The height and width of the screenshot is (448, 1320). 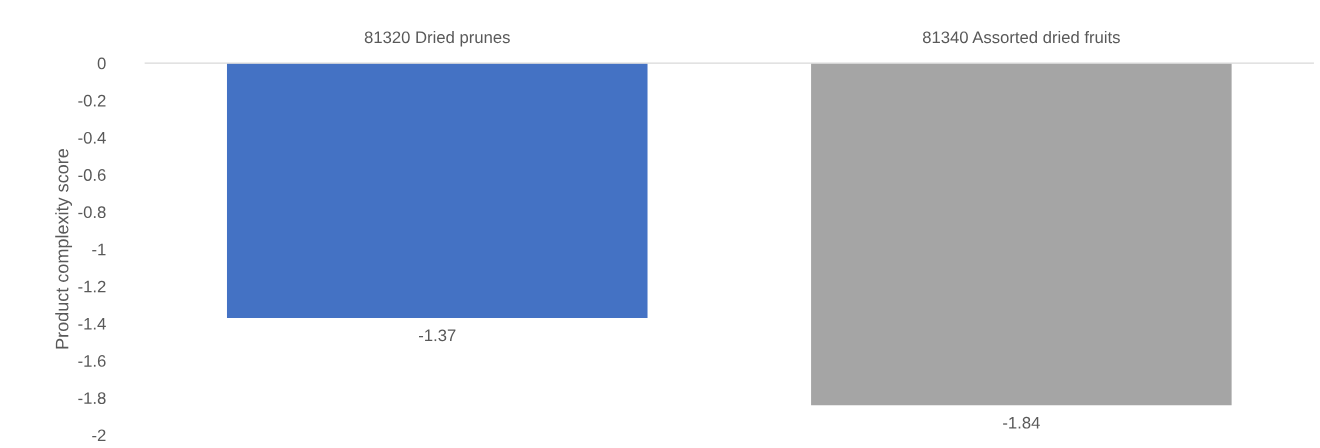 I want to click on y-tick-label: -1.6, so click(x=92, y=361).